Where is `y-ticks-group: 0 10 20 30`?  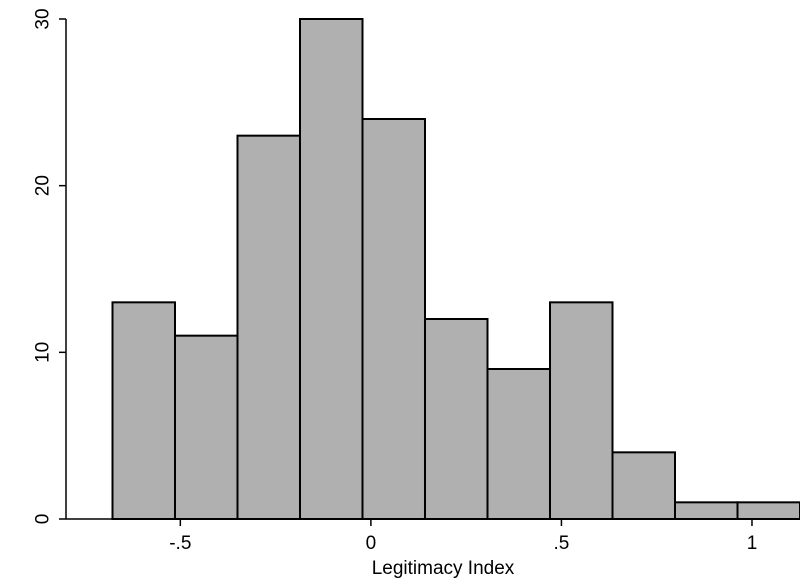
y-ticks-group: 0 10 20 30 is located at coordinates (49, 266).